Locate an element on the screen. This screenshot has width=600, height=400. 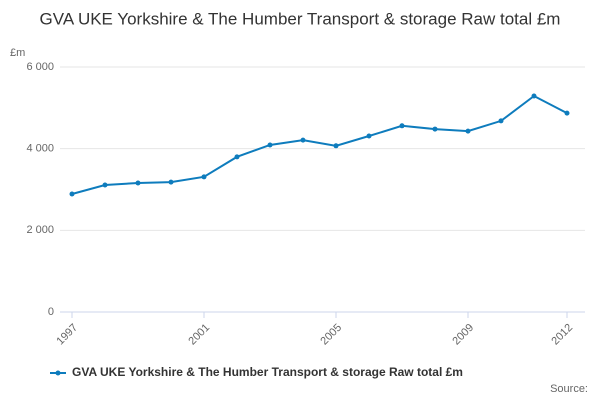
legend-symbol-point is located at coordinates (58, 373).